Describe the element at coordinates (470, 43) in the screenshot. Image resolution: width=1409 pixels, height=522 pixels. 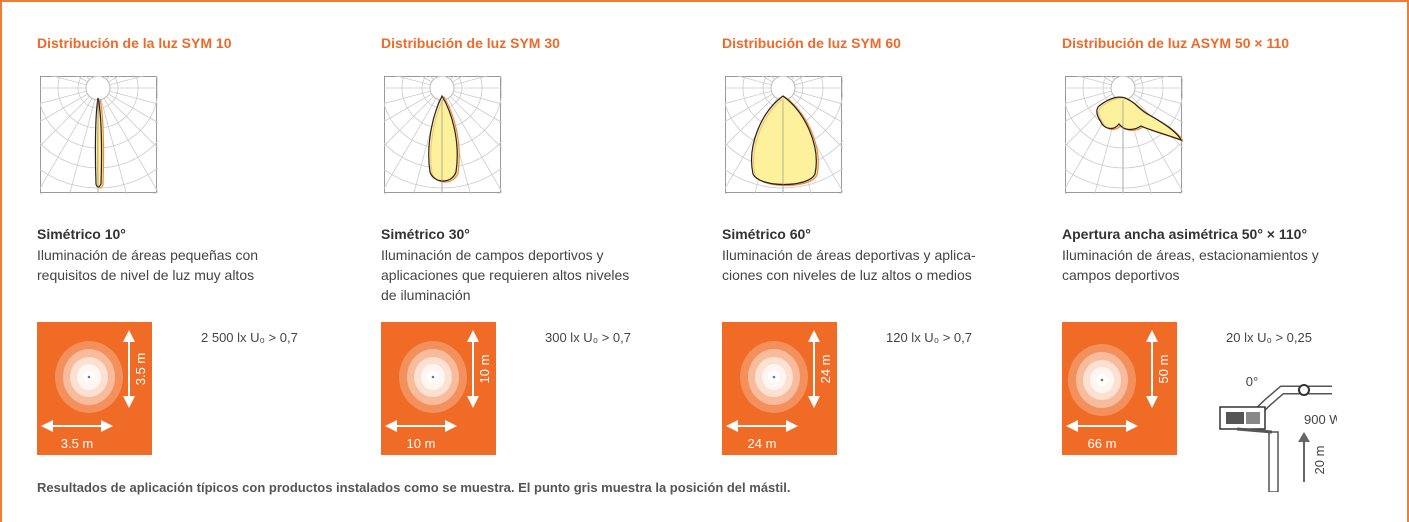
I see `column-title: Distribución de luz SYM 30` at that location.